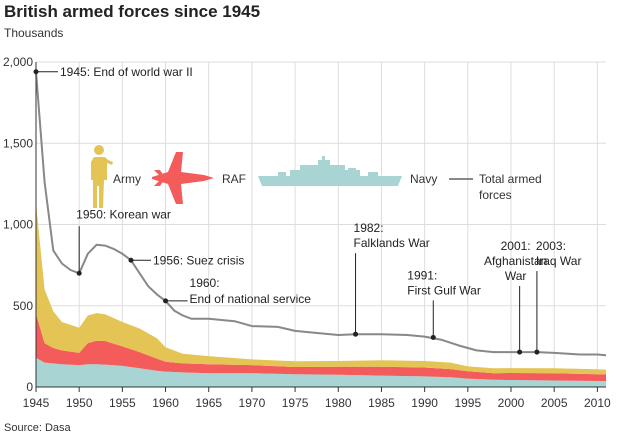 This screenshot has height=436, width=624. Describe the element at coordinates (18, 225) in the screenshot. I see `y-tick-label: 1,000` at that location.